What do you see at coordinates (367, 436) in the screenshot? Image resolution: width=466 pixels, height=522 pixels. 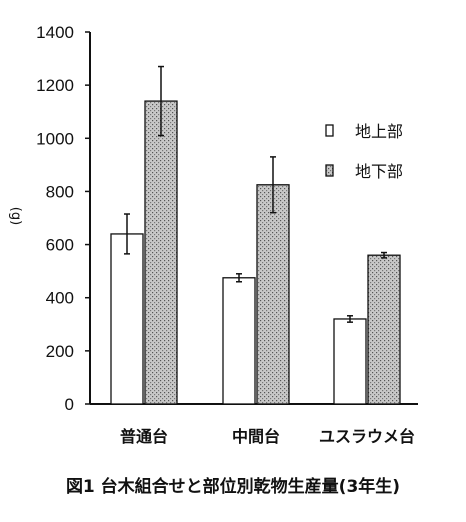 I see `category-label: ユスラウメ台` at bounding box center [367, 436].